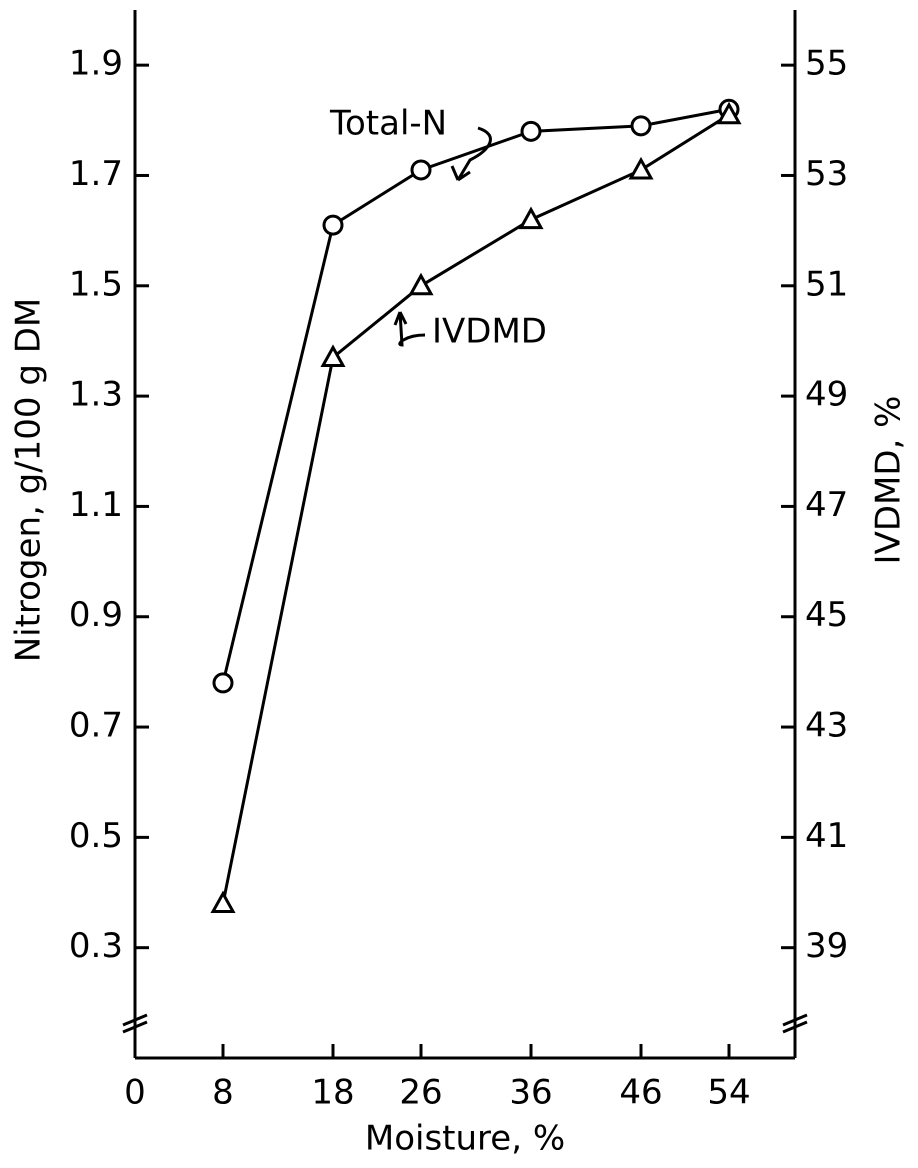 The width and height of the screenshot is (918, 1168). I want to click on y2-tick-label: 51, so click(826, 284).